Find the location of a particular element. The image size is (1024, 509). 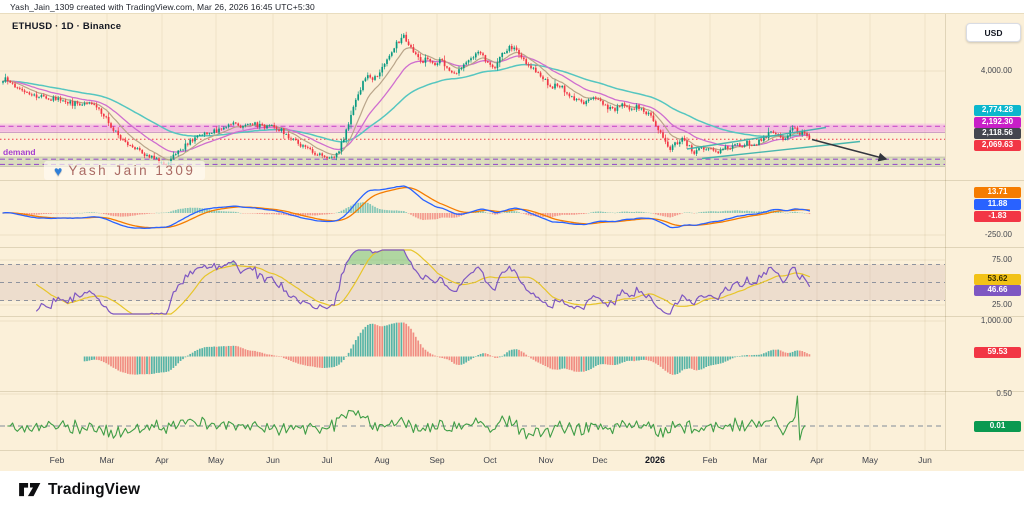

price-badge: 2,118.56 is located at coordinates (997, 133).